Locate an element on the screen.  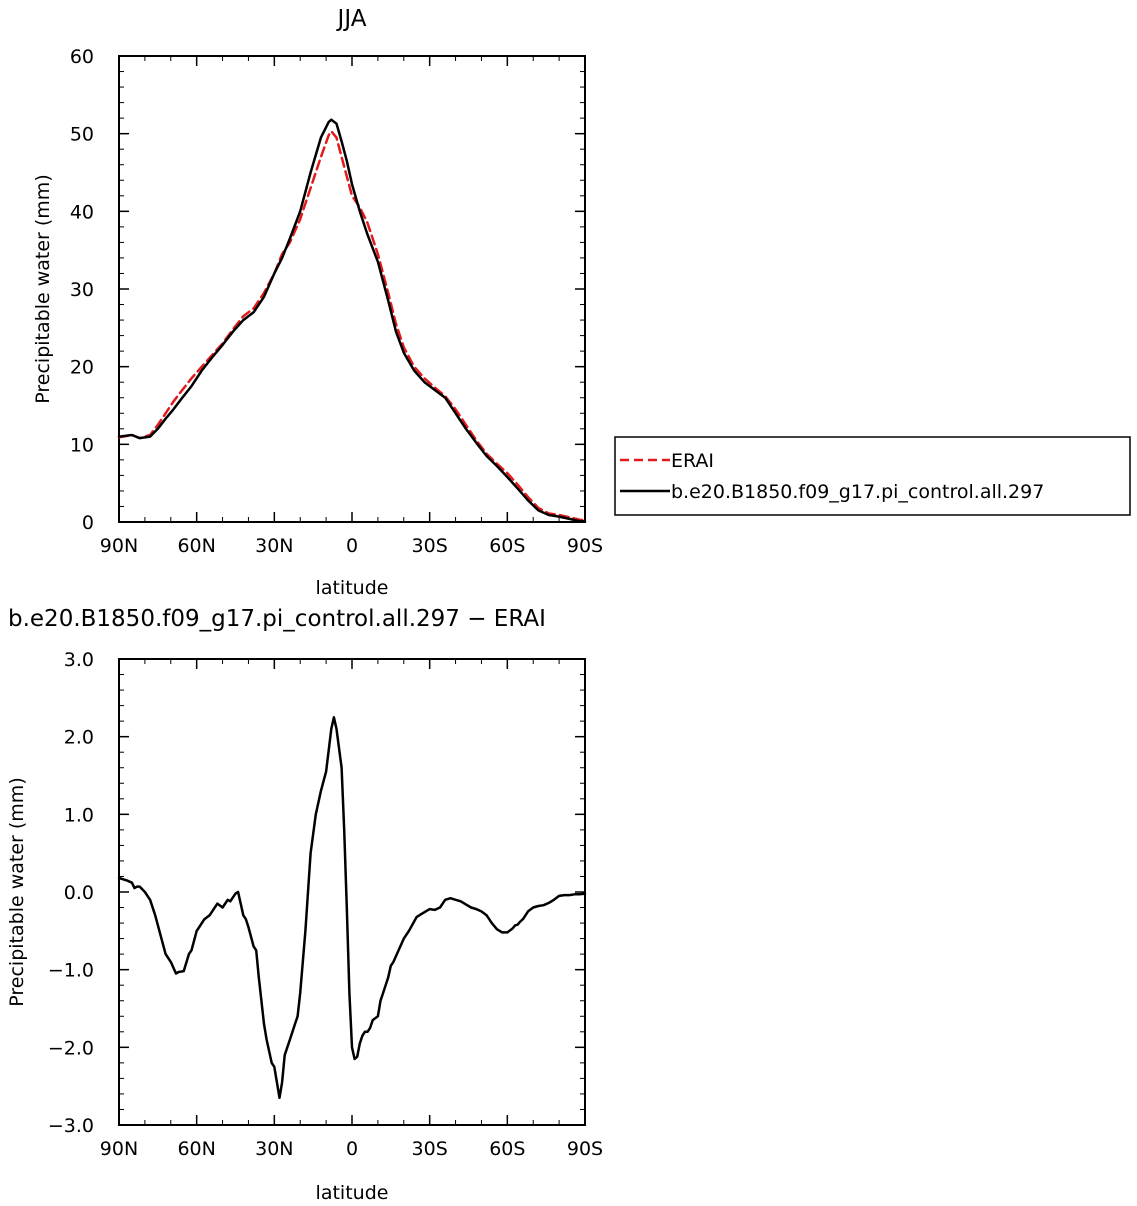
bottom-x-tick-label: 60S is located at coordinates (507, 1149).